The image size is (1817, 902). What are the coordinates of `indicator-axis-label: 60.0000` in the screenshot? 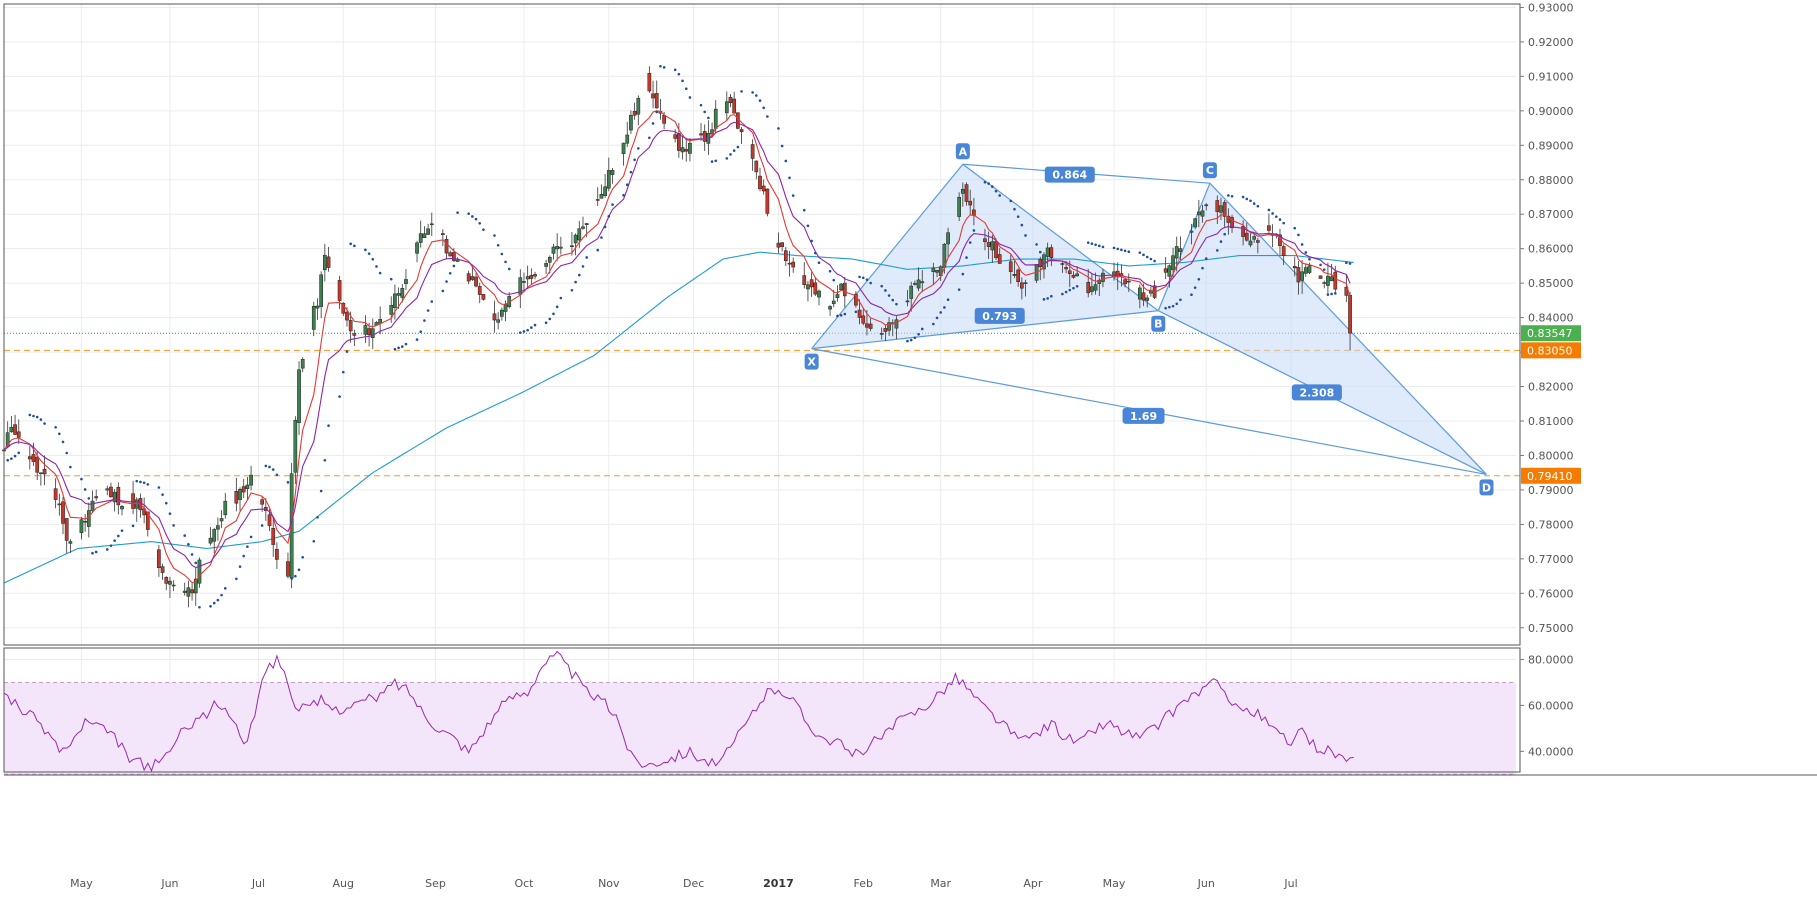 It's located at (1551, 705).